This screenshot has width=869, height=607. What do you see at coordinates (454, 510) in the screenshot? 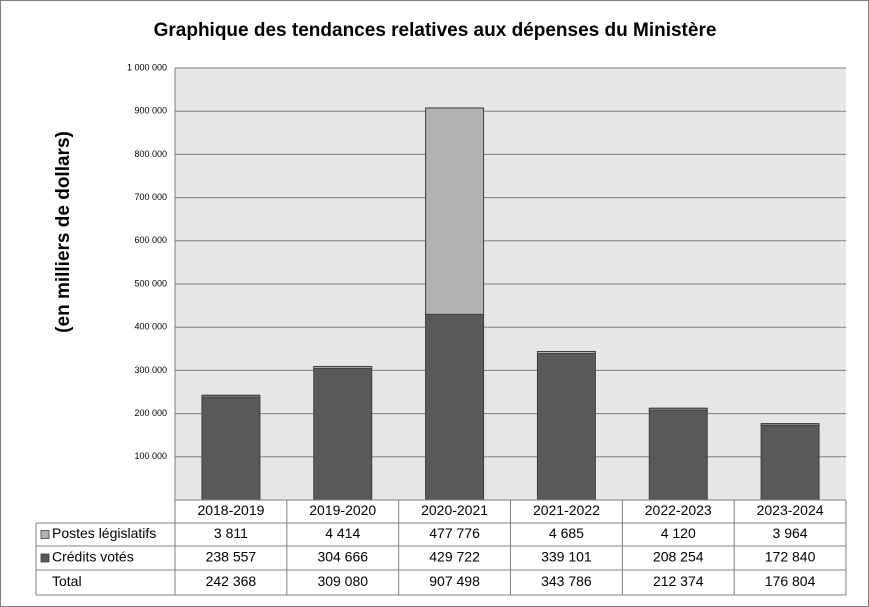
I see `x-tick-label: 2020-2021` at bounding box center [454, 510].